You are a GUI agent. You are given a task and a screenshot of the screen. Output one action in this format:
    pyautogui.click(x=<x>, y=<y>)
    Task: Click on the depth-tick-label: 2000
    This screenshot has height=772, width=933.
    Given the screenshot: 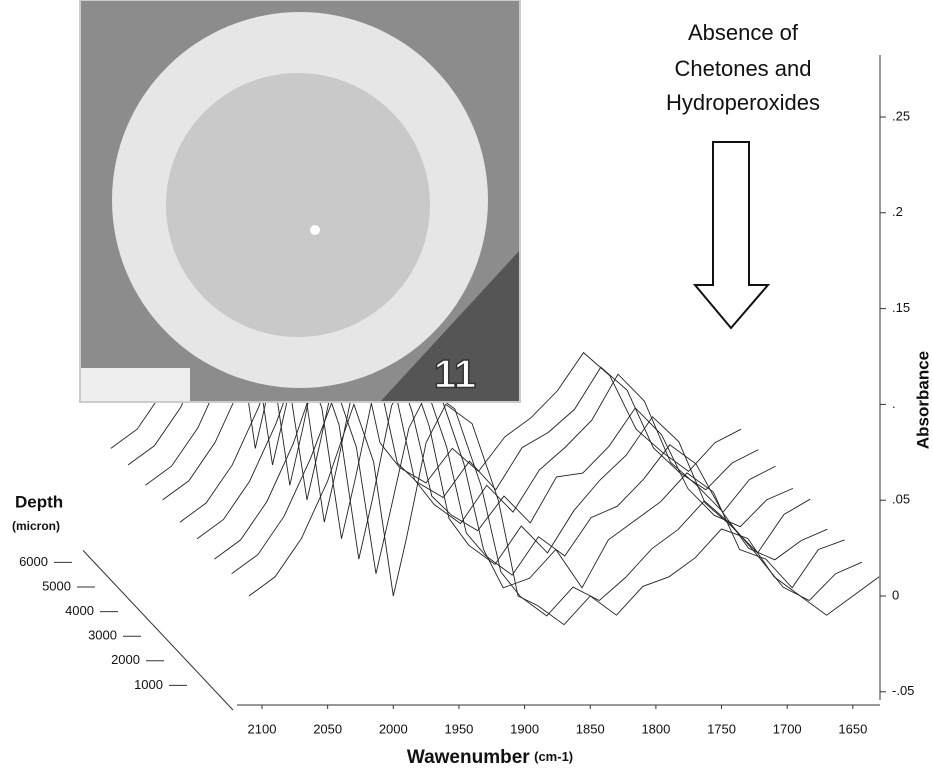 What is the action you would take?
    pyautogui.click(x=125, y=659)
    